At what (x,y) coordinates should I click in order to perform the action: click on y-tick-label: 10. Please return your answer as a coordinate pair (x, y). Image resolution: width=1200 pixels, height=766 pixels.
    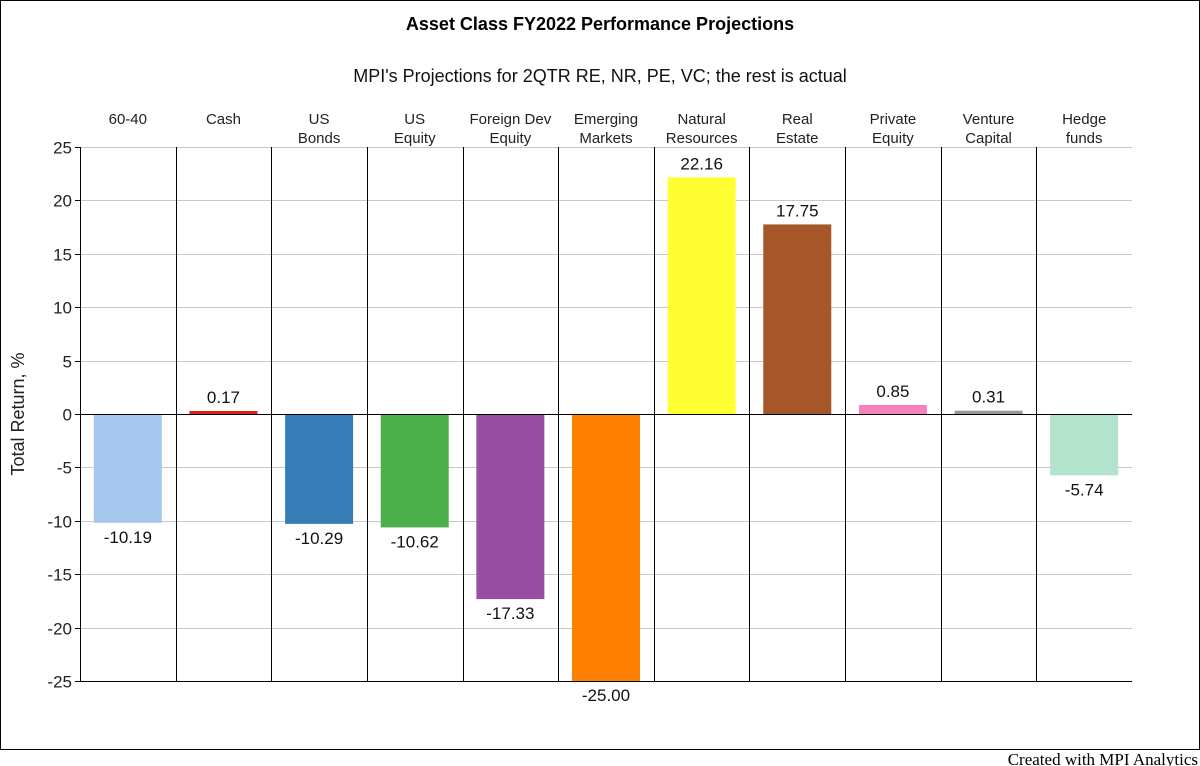
    Looking at the image, I should click on (62, 308).